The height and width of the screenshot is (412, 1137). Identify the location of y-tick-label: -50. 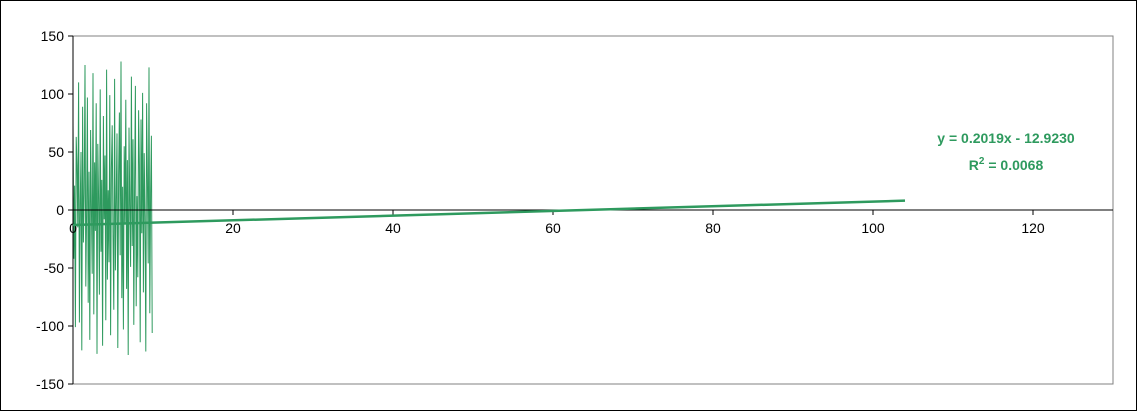
(54, 268).